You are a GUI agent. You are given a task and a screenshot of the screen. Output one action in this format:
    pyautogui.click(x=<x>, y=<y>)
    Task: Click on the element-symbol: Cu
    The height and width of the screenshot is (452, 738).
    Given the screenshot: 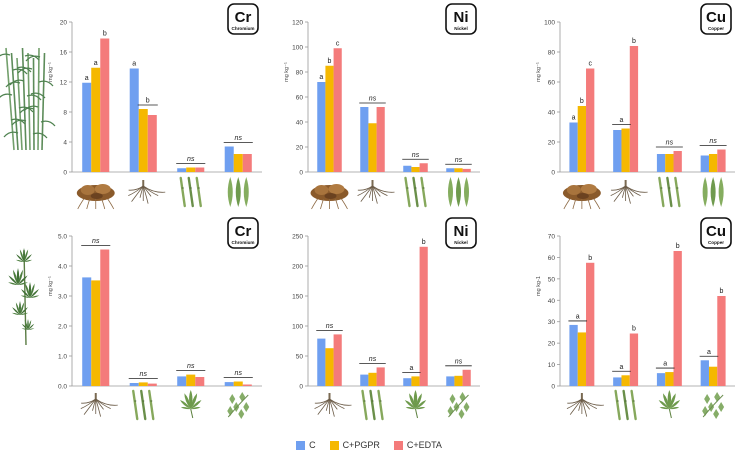 What is the action you would take?
    pyautogui.click(x=716, y=231)
    